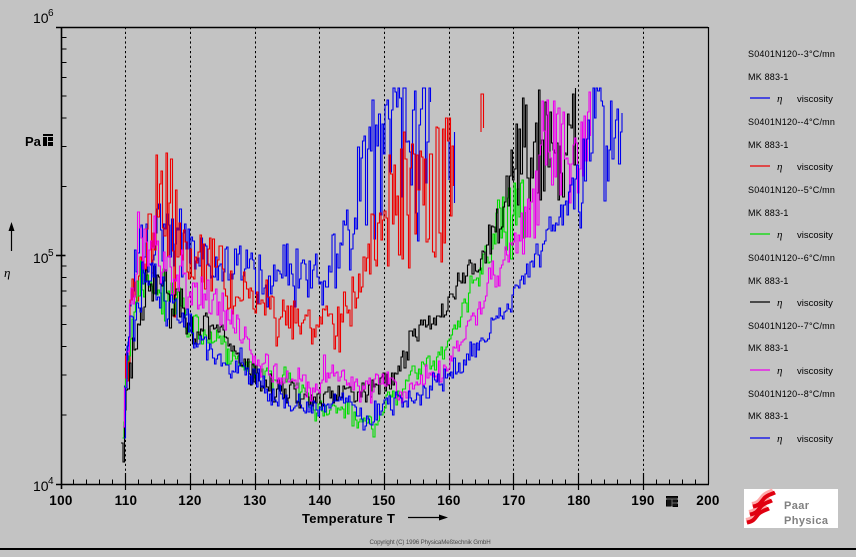 The height and width of the screenshot is (557, 856). What do you see at coordinates (513, 500) in the screenshot?
I see `svg-text: 170` at bounding box center [513, 500].